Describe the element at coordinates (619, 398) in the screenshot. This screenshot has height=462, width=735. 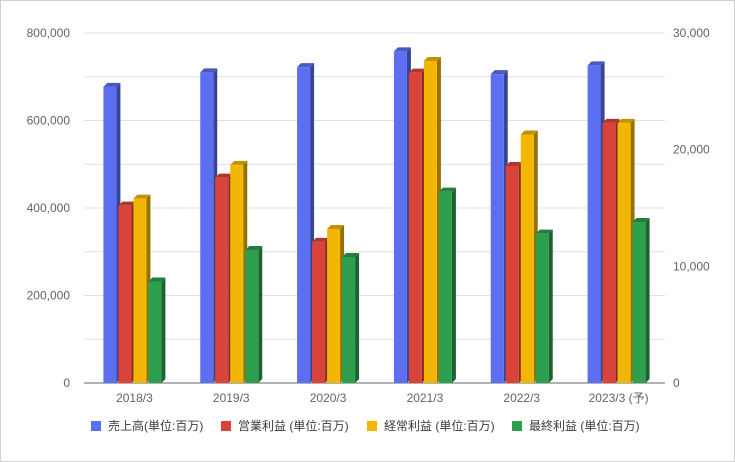
I see `category-label: 2023/3 (予)` at that location.